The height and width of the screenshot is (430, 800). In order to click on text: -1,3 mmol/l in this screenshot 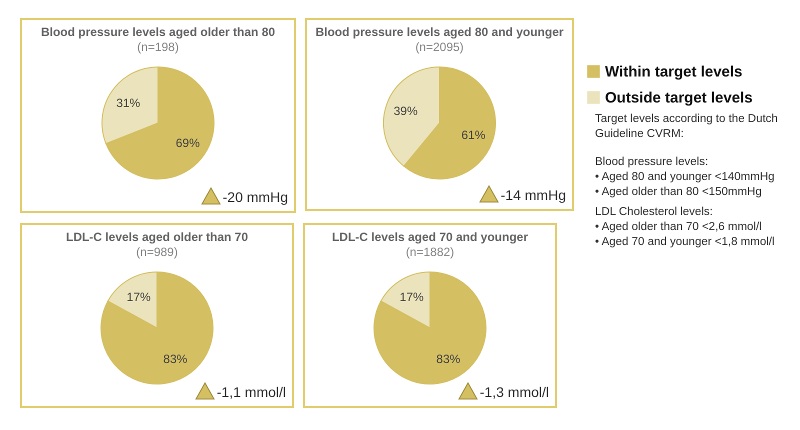, I will do `click(514, 392)`.